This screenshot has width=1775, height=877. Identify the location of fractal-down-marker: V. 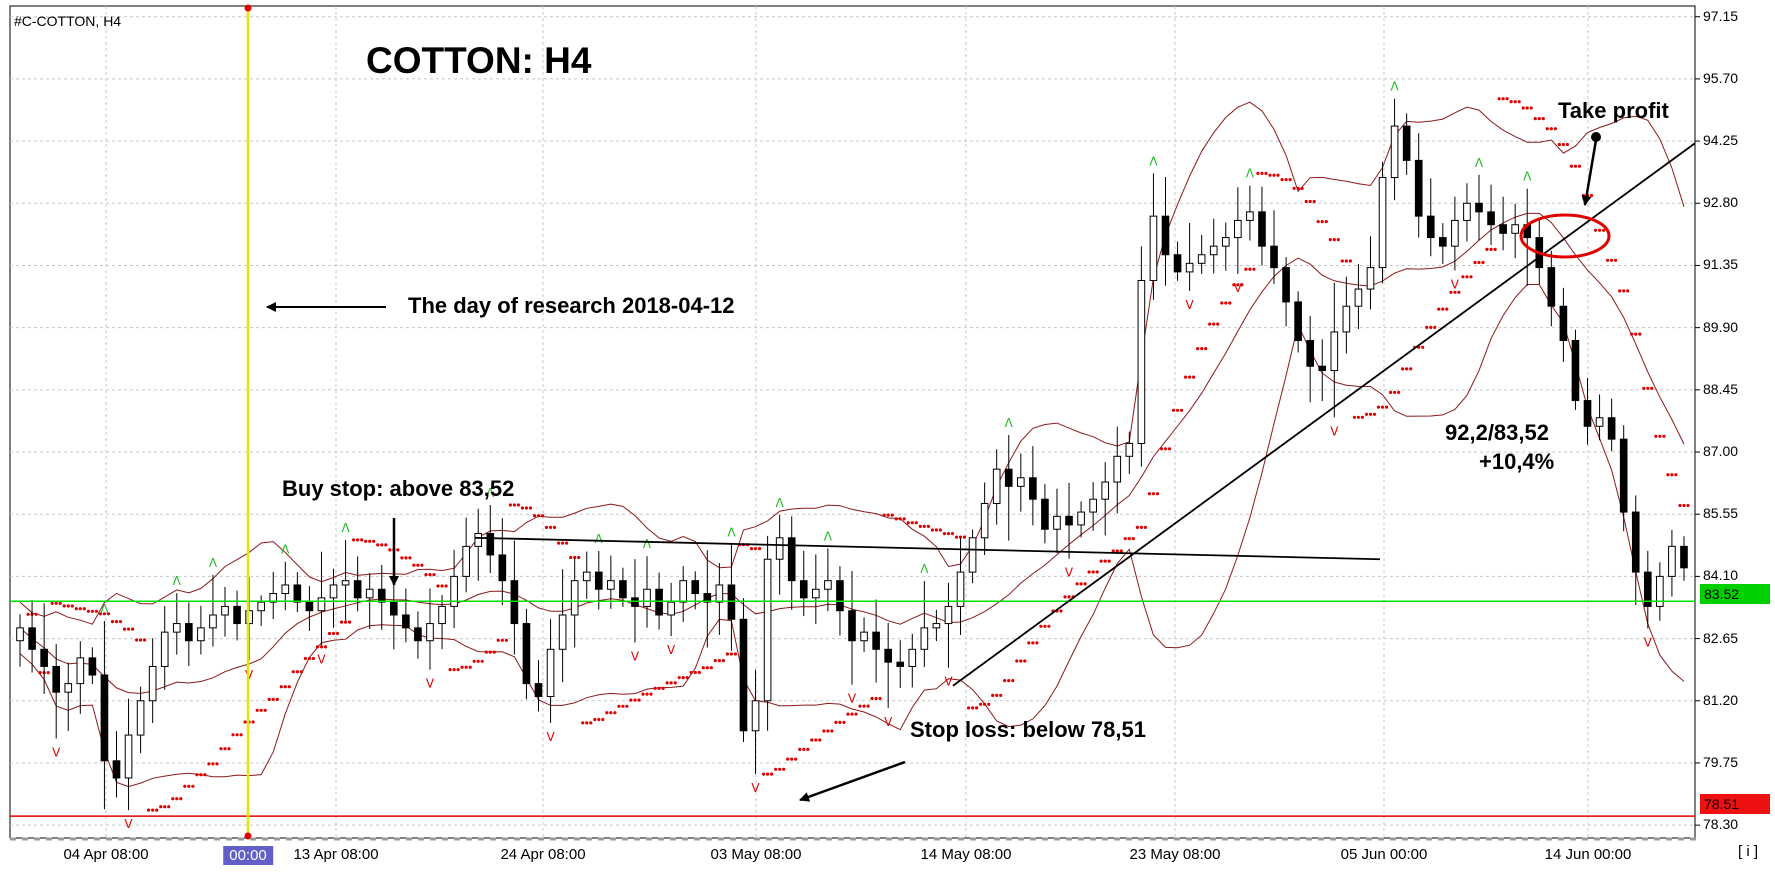
(755, 788).